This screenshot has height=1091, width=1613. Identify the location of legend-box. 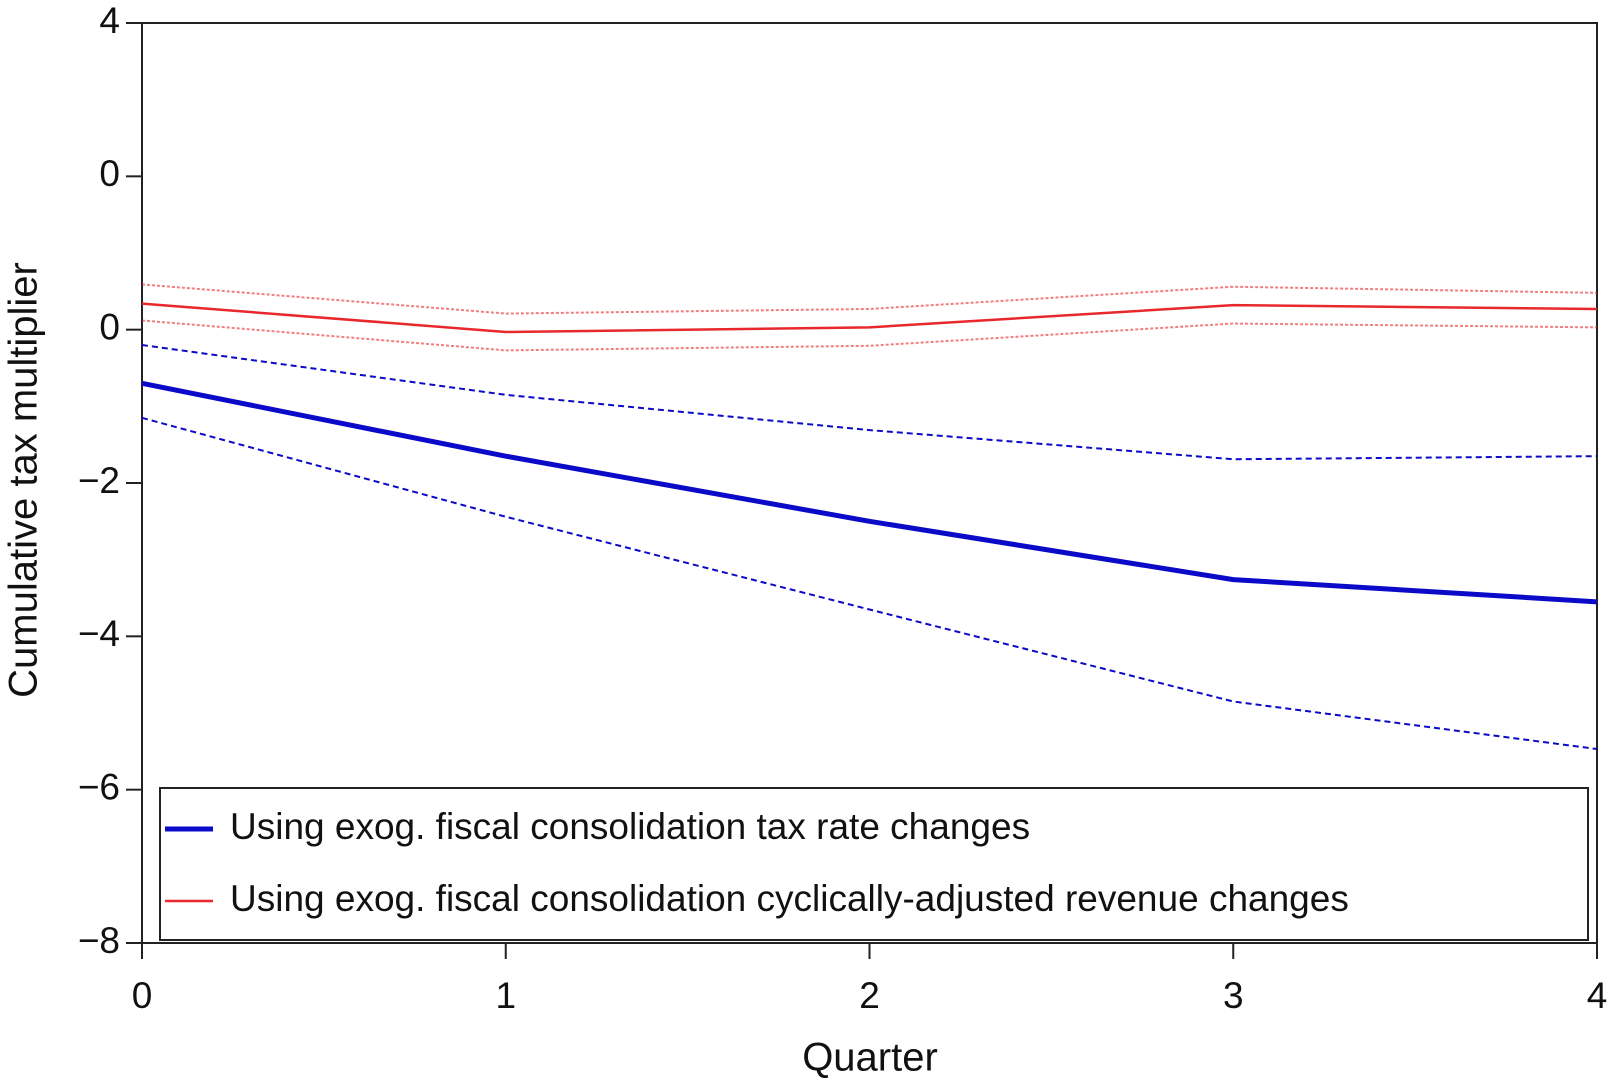
(874, 864).